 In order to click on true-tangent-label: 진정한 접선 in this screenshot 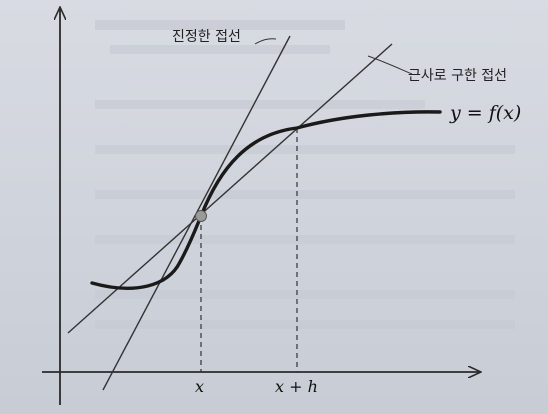, I will do `click(206, 37)`.